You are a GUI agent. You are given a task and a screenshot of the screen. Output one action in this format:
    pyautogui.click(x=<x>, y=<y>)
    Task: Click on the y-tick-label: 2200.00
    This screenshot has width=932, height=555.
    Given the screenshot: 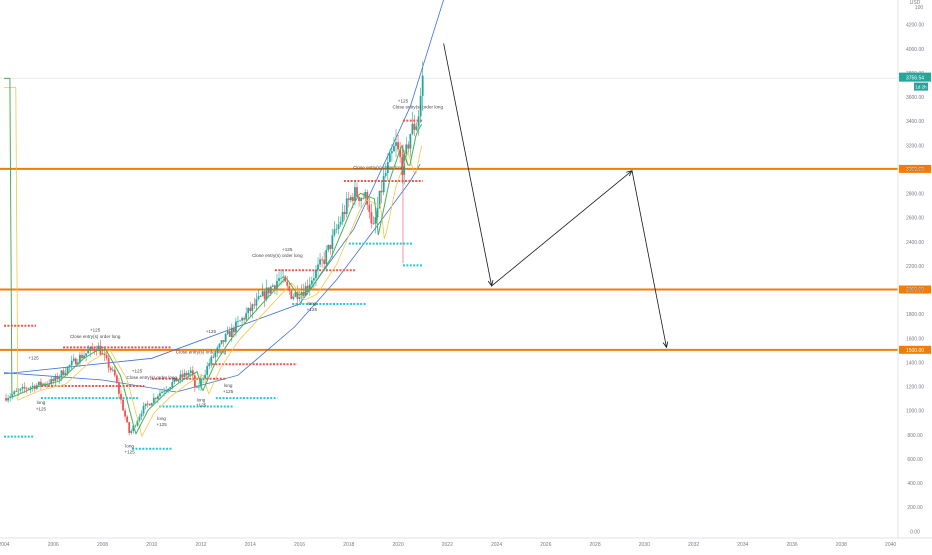 What is the action you would take?
    pyautogui.click(x=915, y=267)
    